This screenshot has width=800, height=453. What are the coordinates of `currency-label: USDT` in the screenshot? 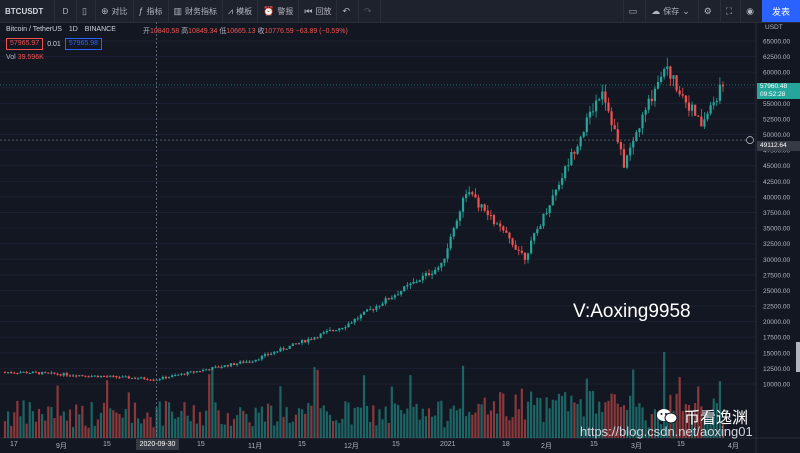 It's located at (774, 27).